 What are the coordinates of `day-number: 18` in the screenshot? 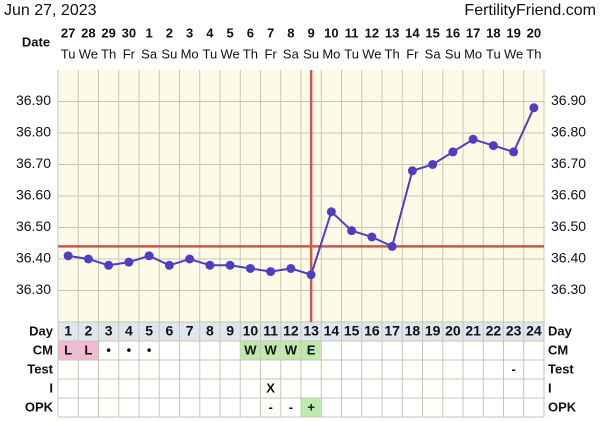 It's located at (413, 331).